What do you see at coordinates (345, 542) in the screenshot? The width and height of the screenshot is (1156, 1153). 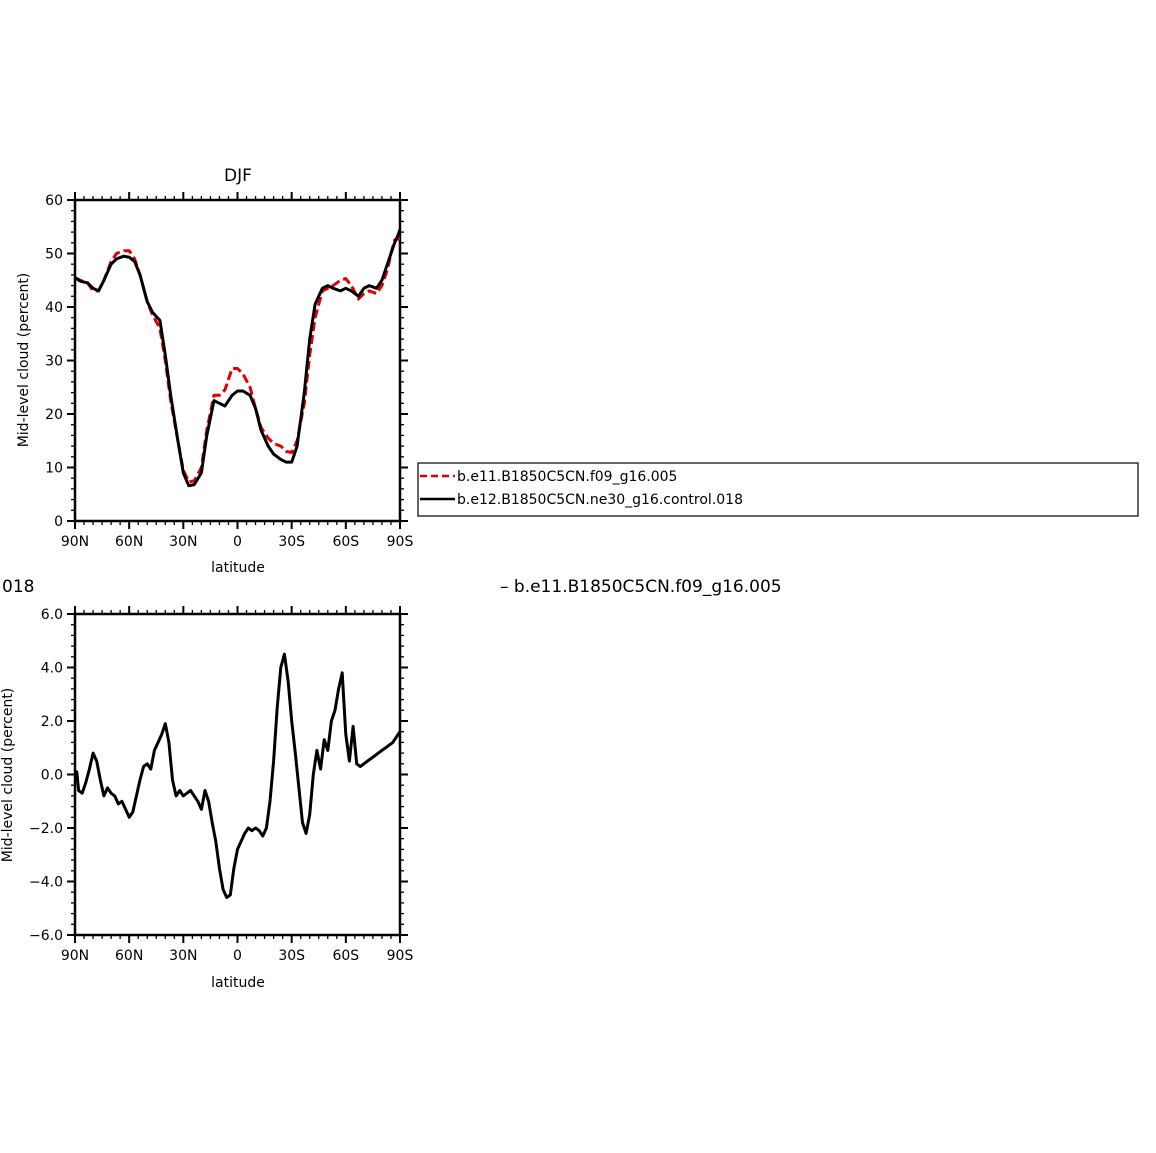 I see `top-xtick-label: 60S` at bounding box center [345, 542].